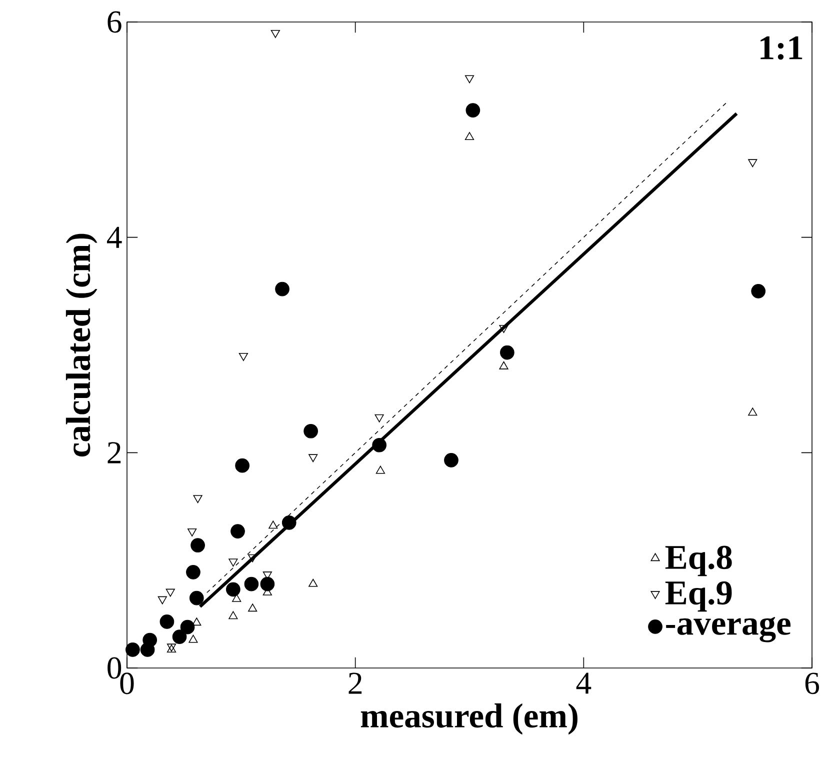 This screenshot has width=829, height=778. I want to click on legend-label: -average, so click(728, 629).